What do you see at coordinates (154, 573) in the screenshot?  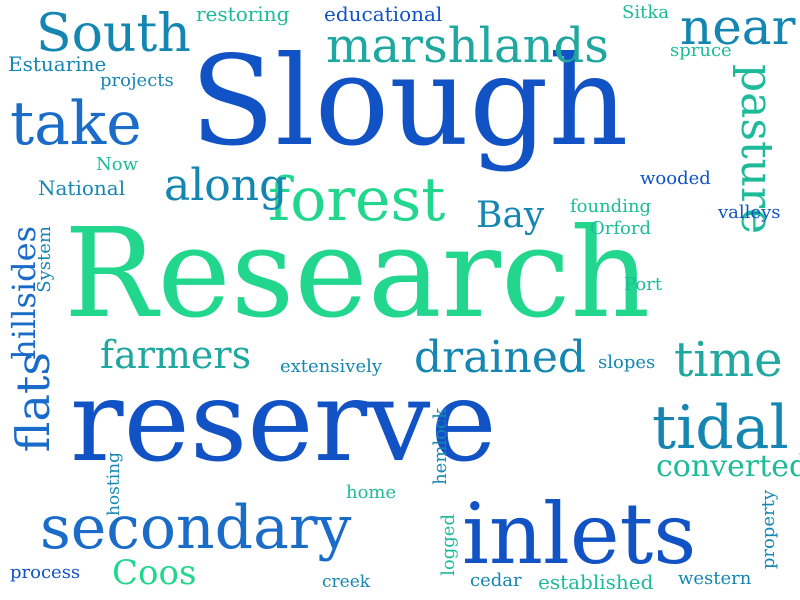 I see `word-converted: Coos` at bounding box center [154, 573].